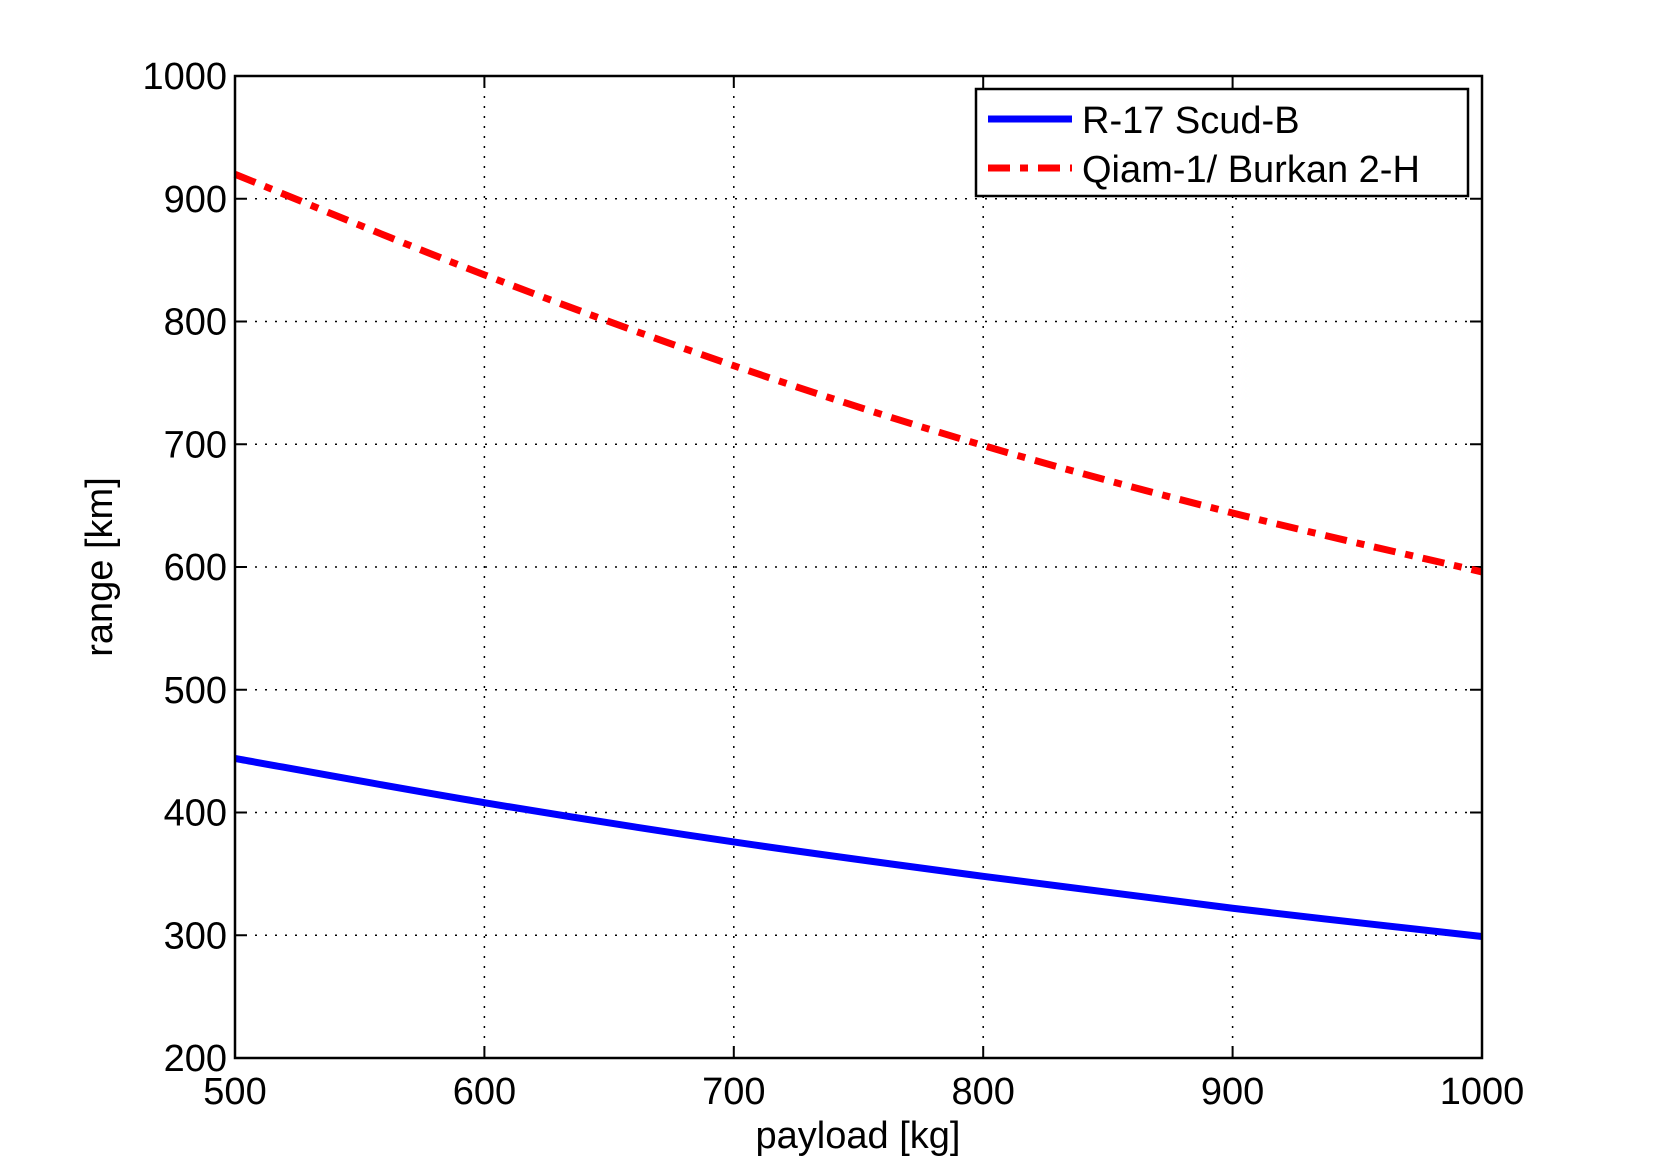 The height and width of the screenshot is (1172, 1653). What do you see at coordinates (1232, 1092) in the screenshot?
I see `x-tick-label: 900` at bounding box center [1232, 1092].